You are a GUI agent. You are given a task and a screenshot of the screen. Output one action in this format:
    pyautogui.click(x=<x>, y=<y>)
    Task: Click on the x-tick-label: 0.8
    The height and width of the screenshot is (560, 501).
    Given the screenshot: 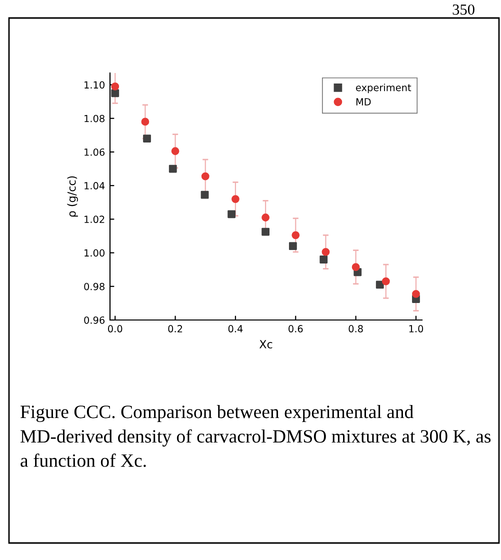 What is the action you would take?
    pyautogui.click(x=355, y=328)
    